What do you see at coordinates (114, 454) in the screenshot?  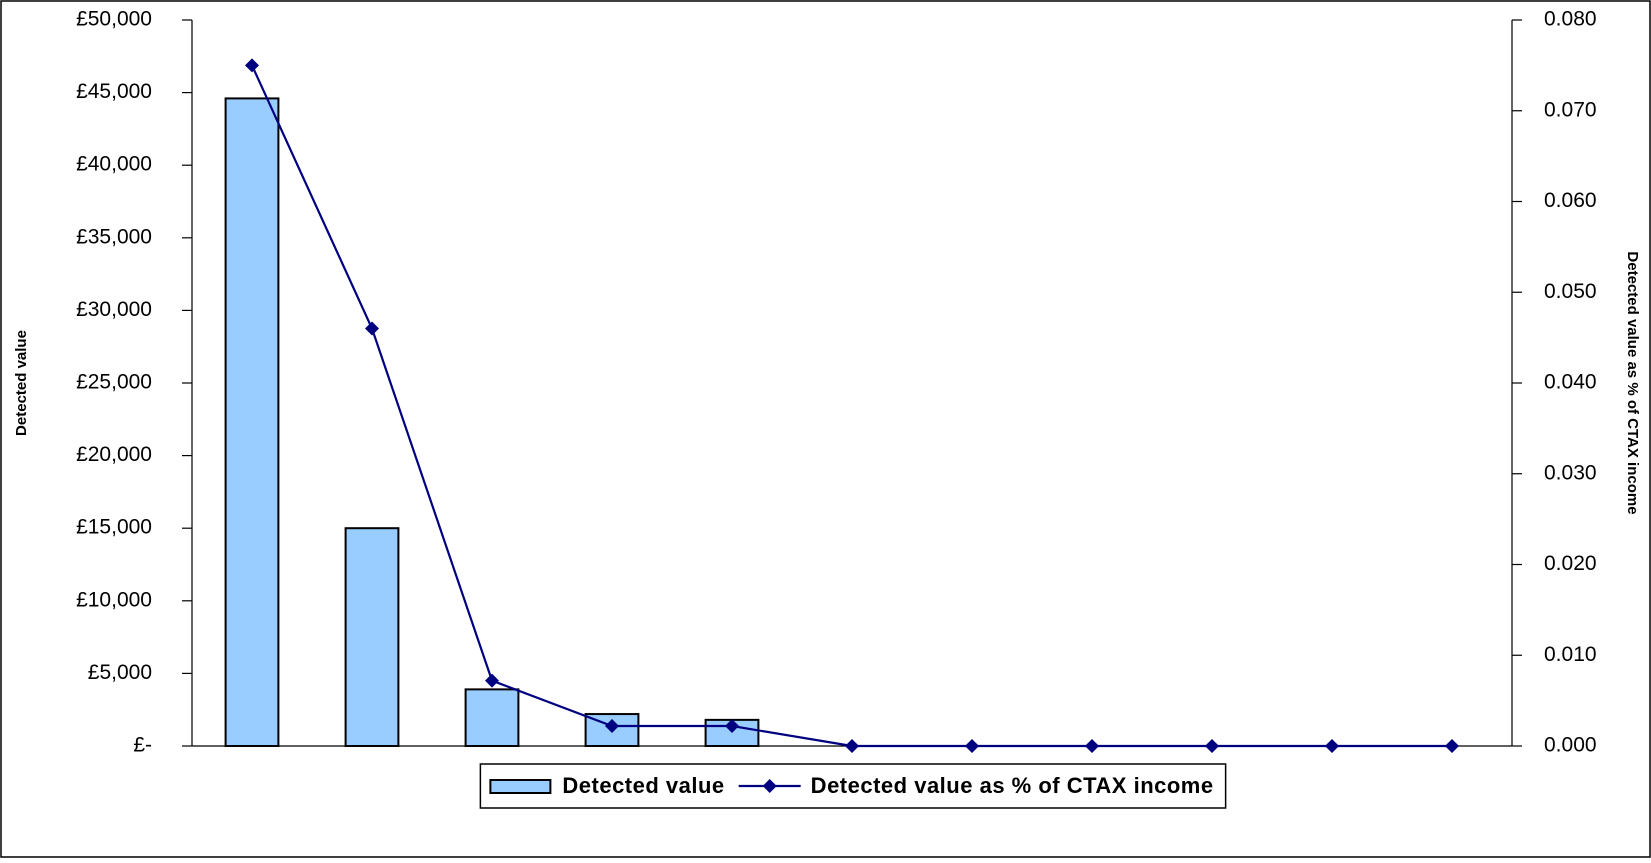 I see `y-tick-label: £20,000` at bounding box center [114, 454].